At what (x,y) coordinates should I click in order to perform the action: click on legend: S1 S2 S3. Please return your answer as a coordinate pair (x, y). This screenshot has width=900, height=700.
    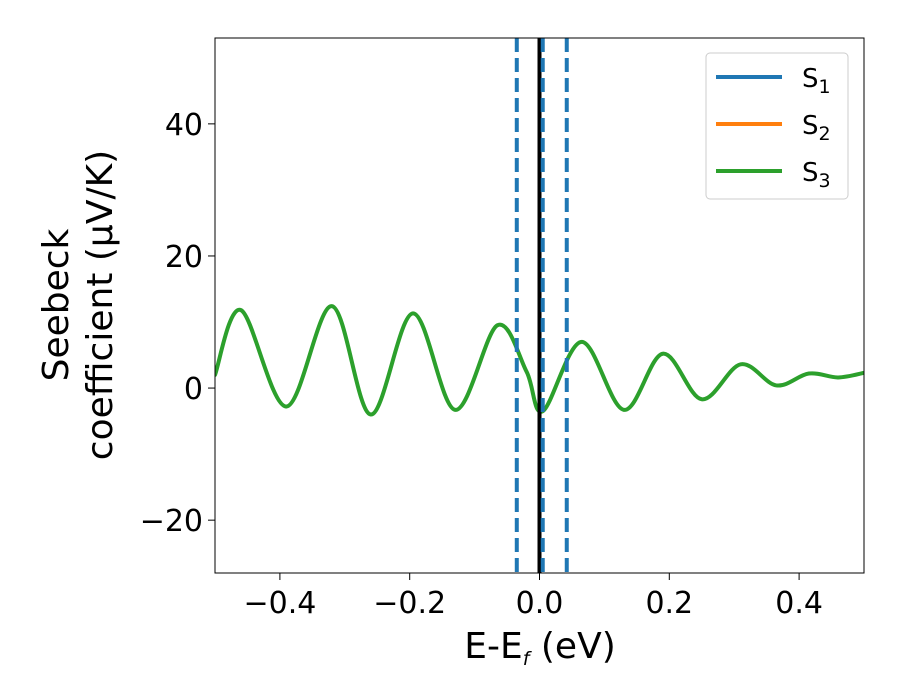
    Looking at the image, I should click on (777, 126).